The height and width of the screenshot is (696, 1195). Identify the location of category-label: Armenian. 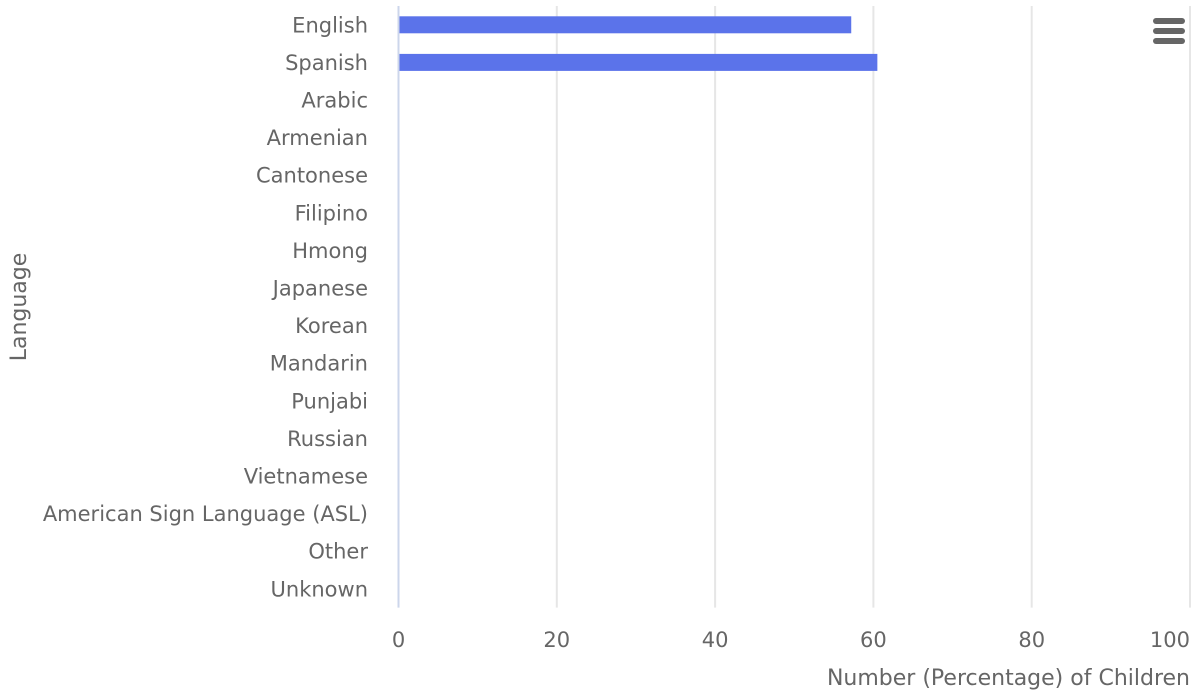
(317, 138).